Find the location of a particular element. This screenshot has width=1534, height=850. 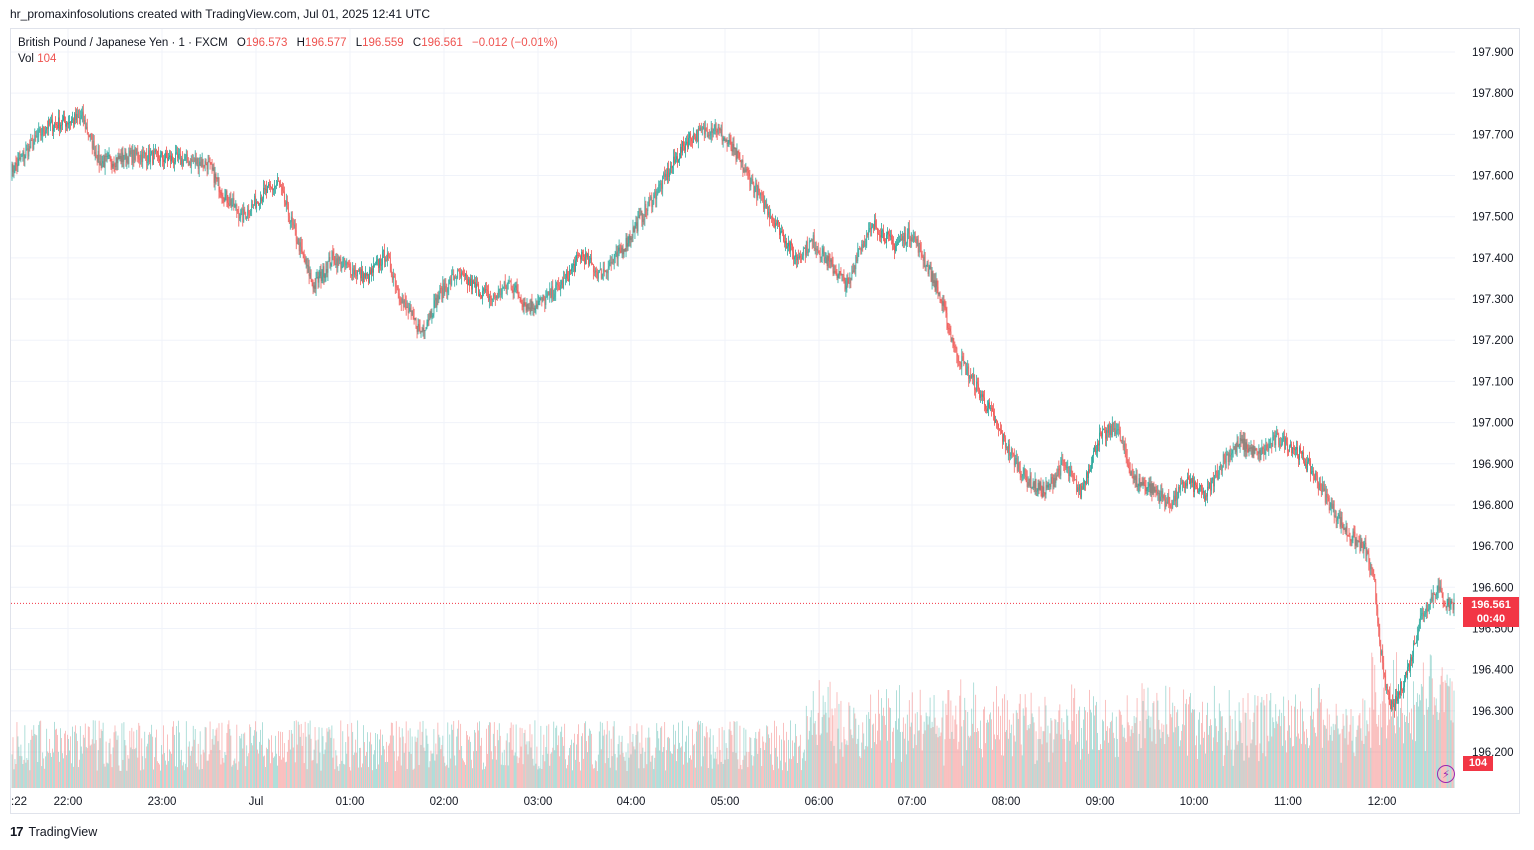

lightning-icon: ⚡ is located at coordinates (1446, 774).